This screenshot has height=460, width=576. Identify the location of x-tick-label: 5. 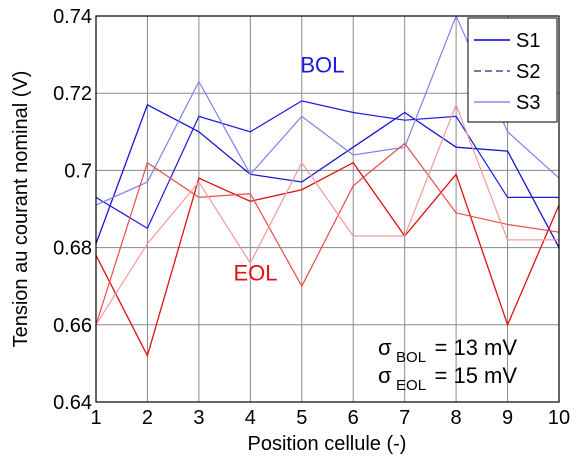
(301, 418).